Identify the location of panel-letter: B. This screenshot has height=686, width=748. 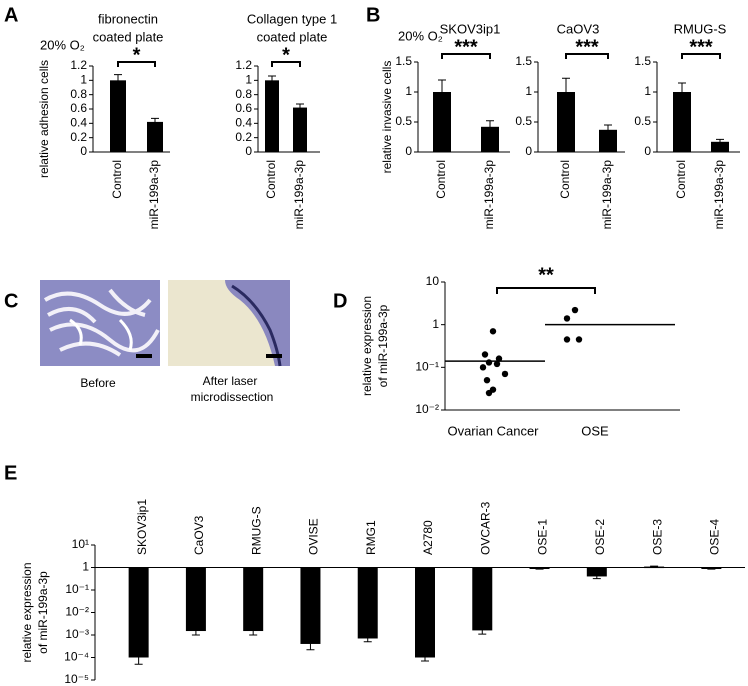
(373, 15).